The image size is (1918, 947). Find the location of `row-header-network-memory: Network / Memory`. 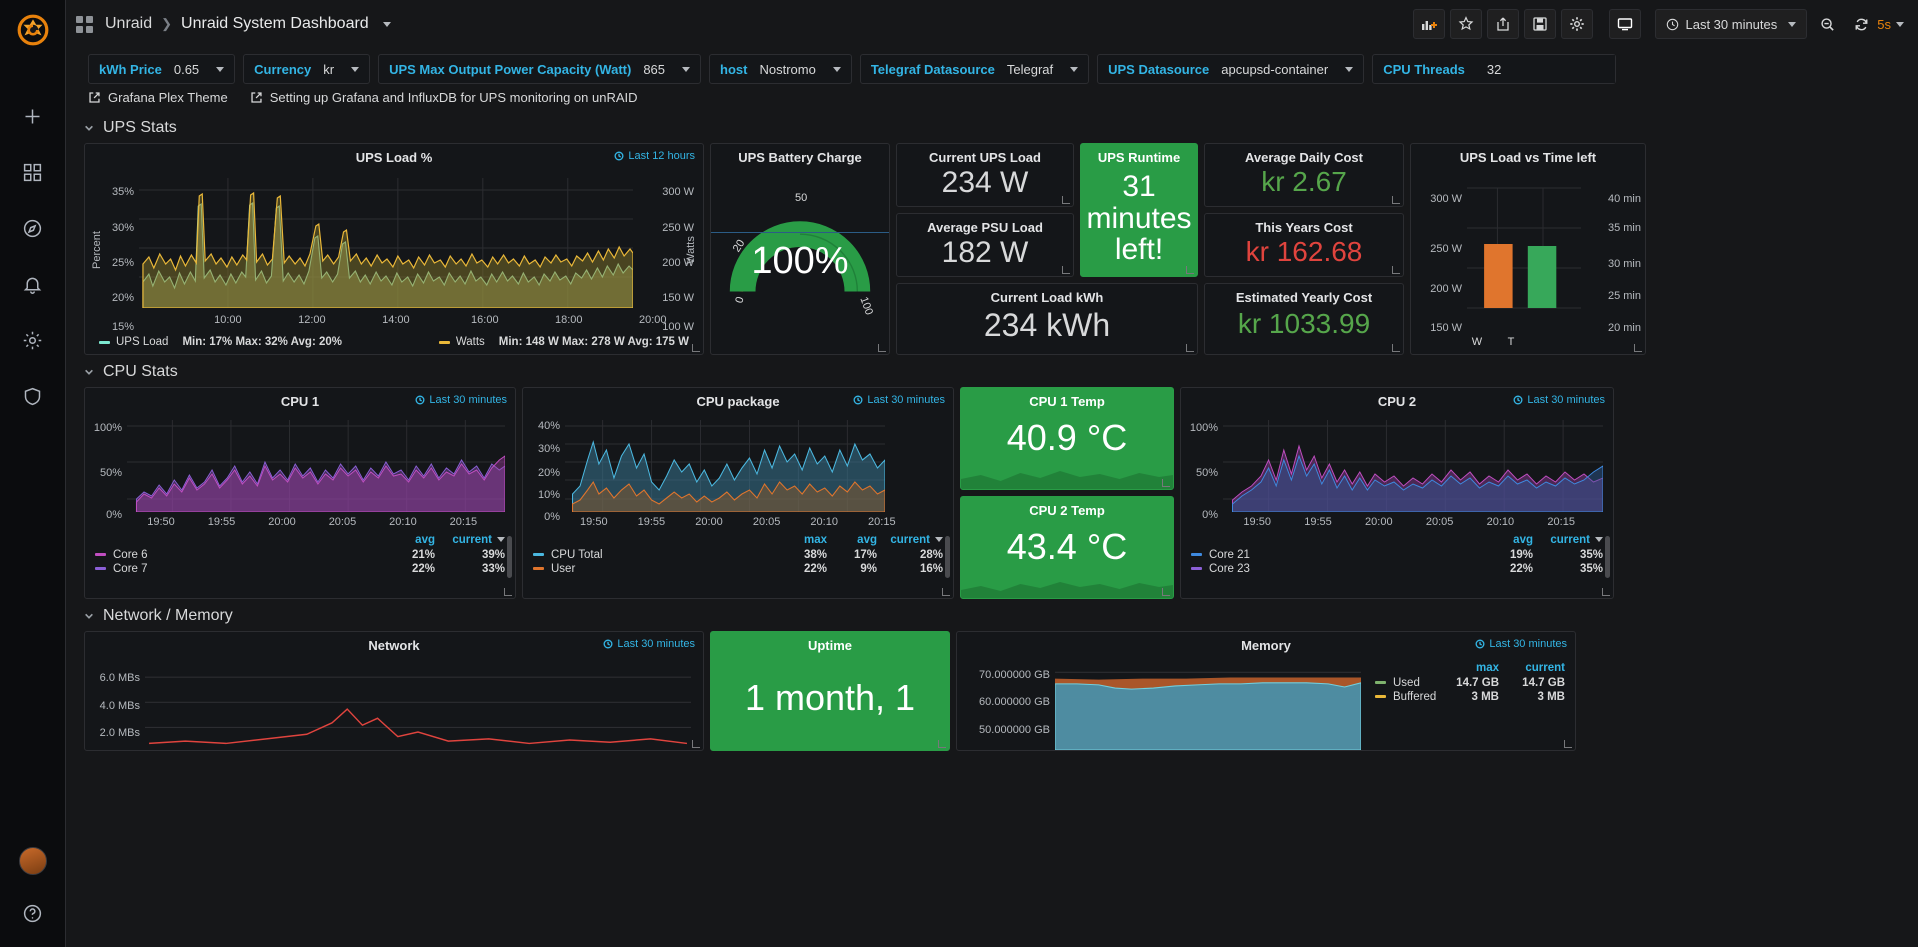

row-header-network-memory: Network / Memory is located at coordinates (994, 616).